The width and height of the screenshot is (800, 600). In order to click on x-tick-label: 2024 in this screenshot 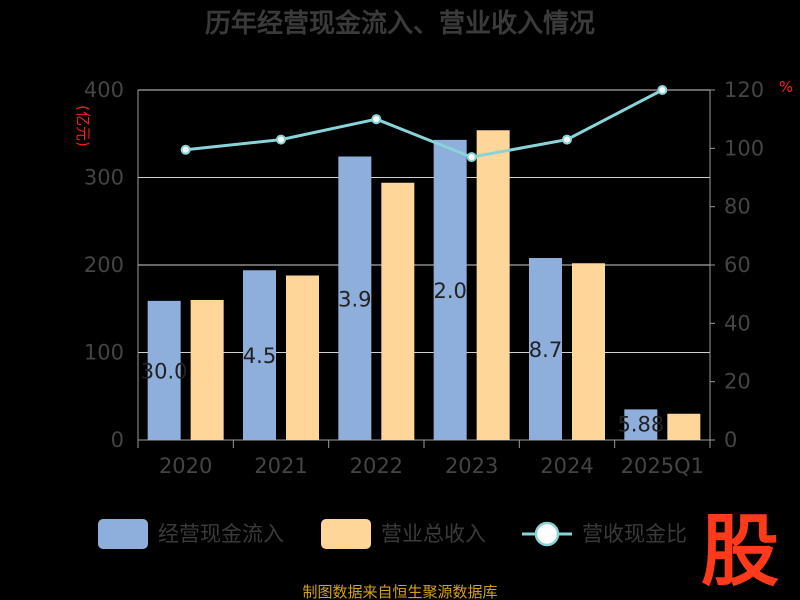, I will do `click(566, 466)`.